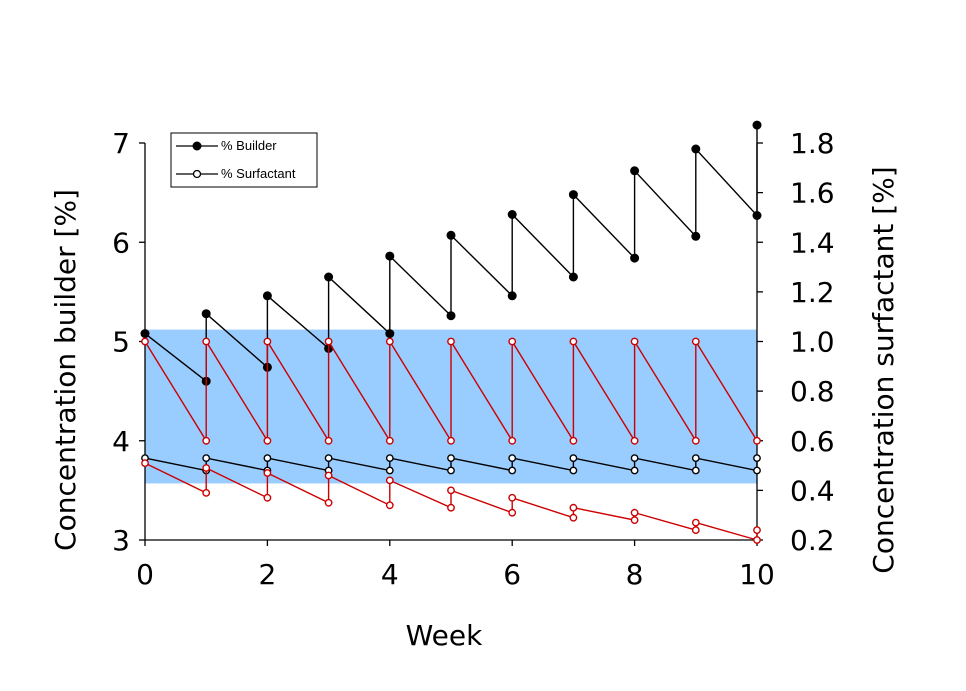 The height and width of the screenshot is (691, 966). What do you see at coordinates (757, 574) in the screenshot?
I see `x-tick-label: 10` at bounding box center [757, 574].